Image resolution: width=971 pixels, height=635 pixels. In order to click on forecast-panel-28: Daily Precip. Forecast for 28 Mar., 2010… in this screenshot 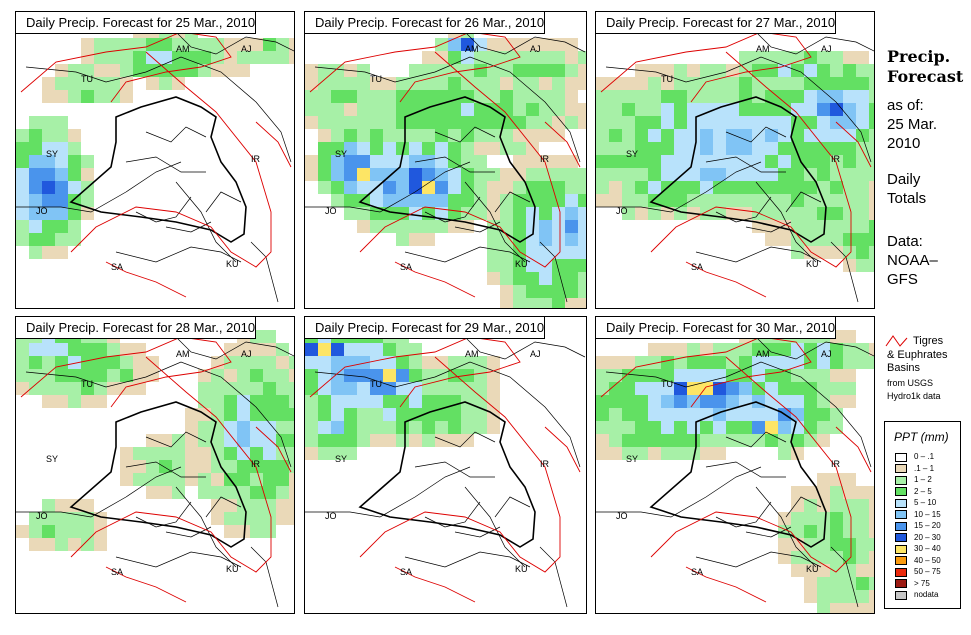, I will do `click(155, 465)`.